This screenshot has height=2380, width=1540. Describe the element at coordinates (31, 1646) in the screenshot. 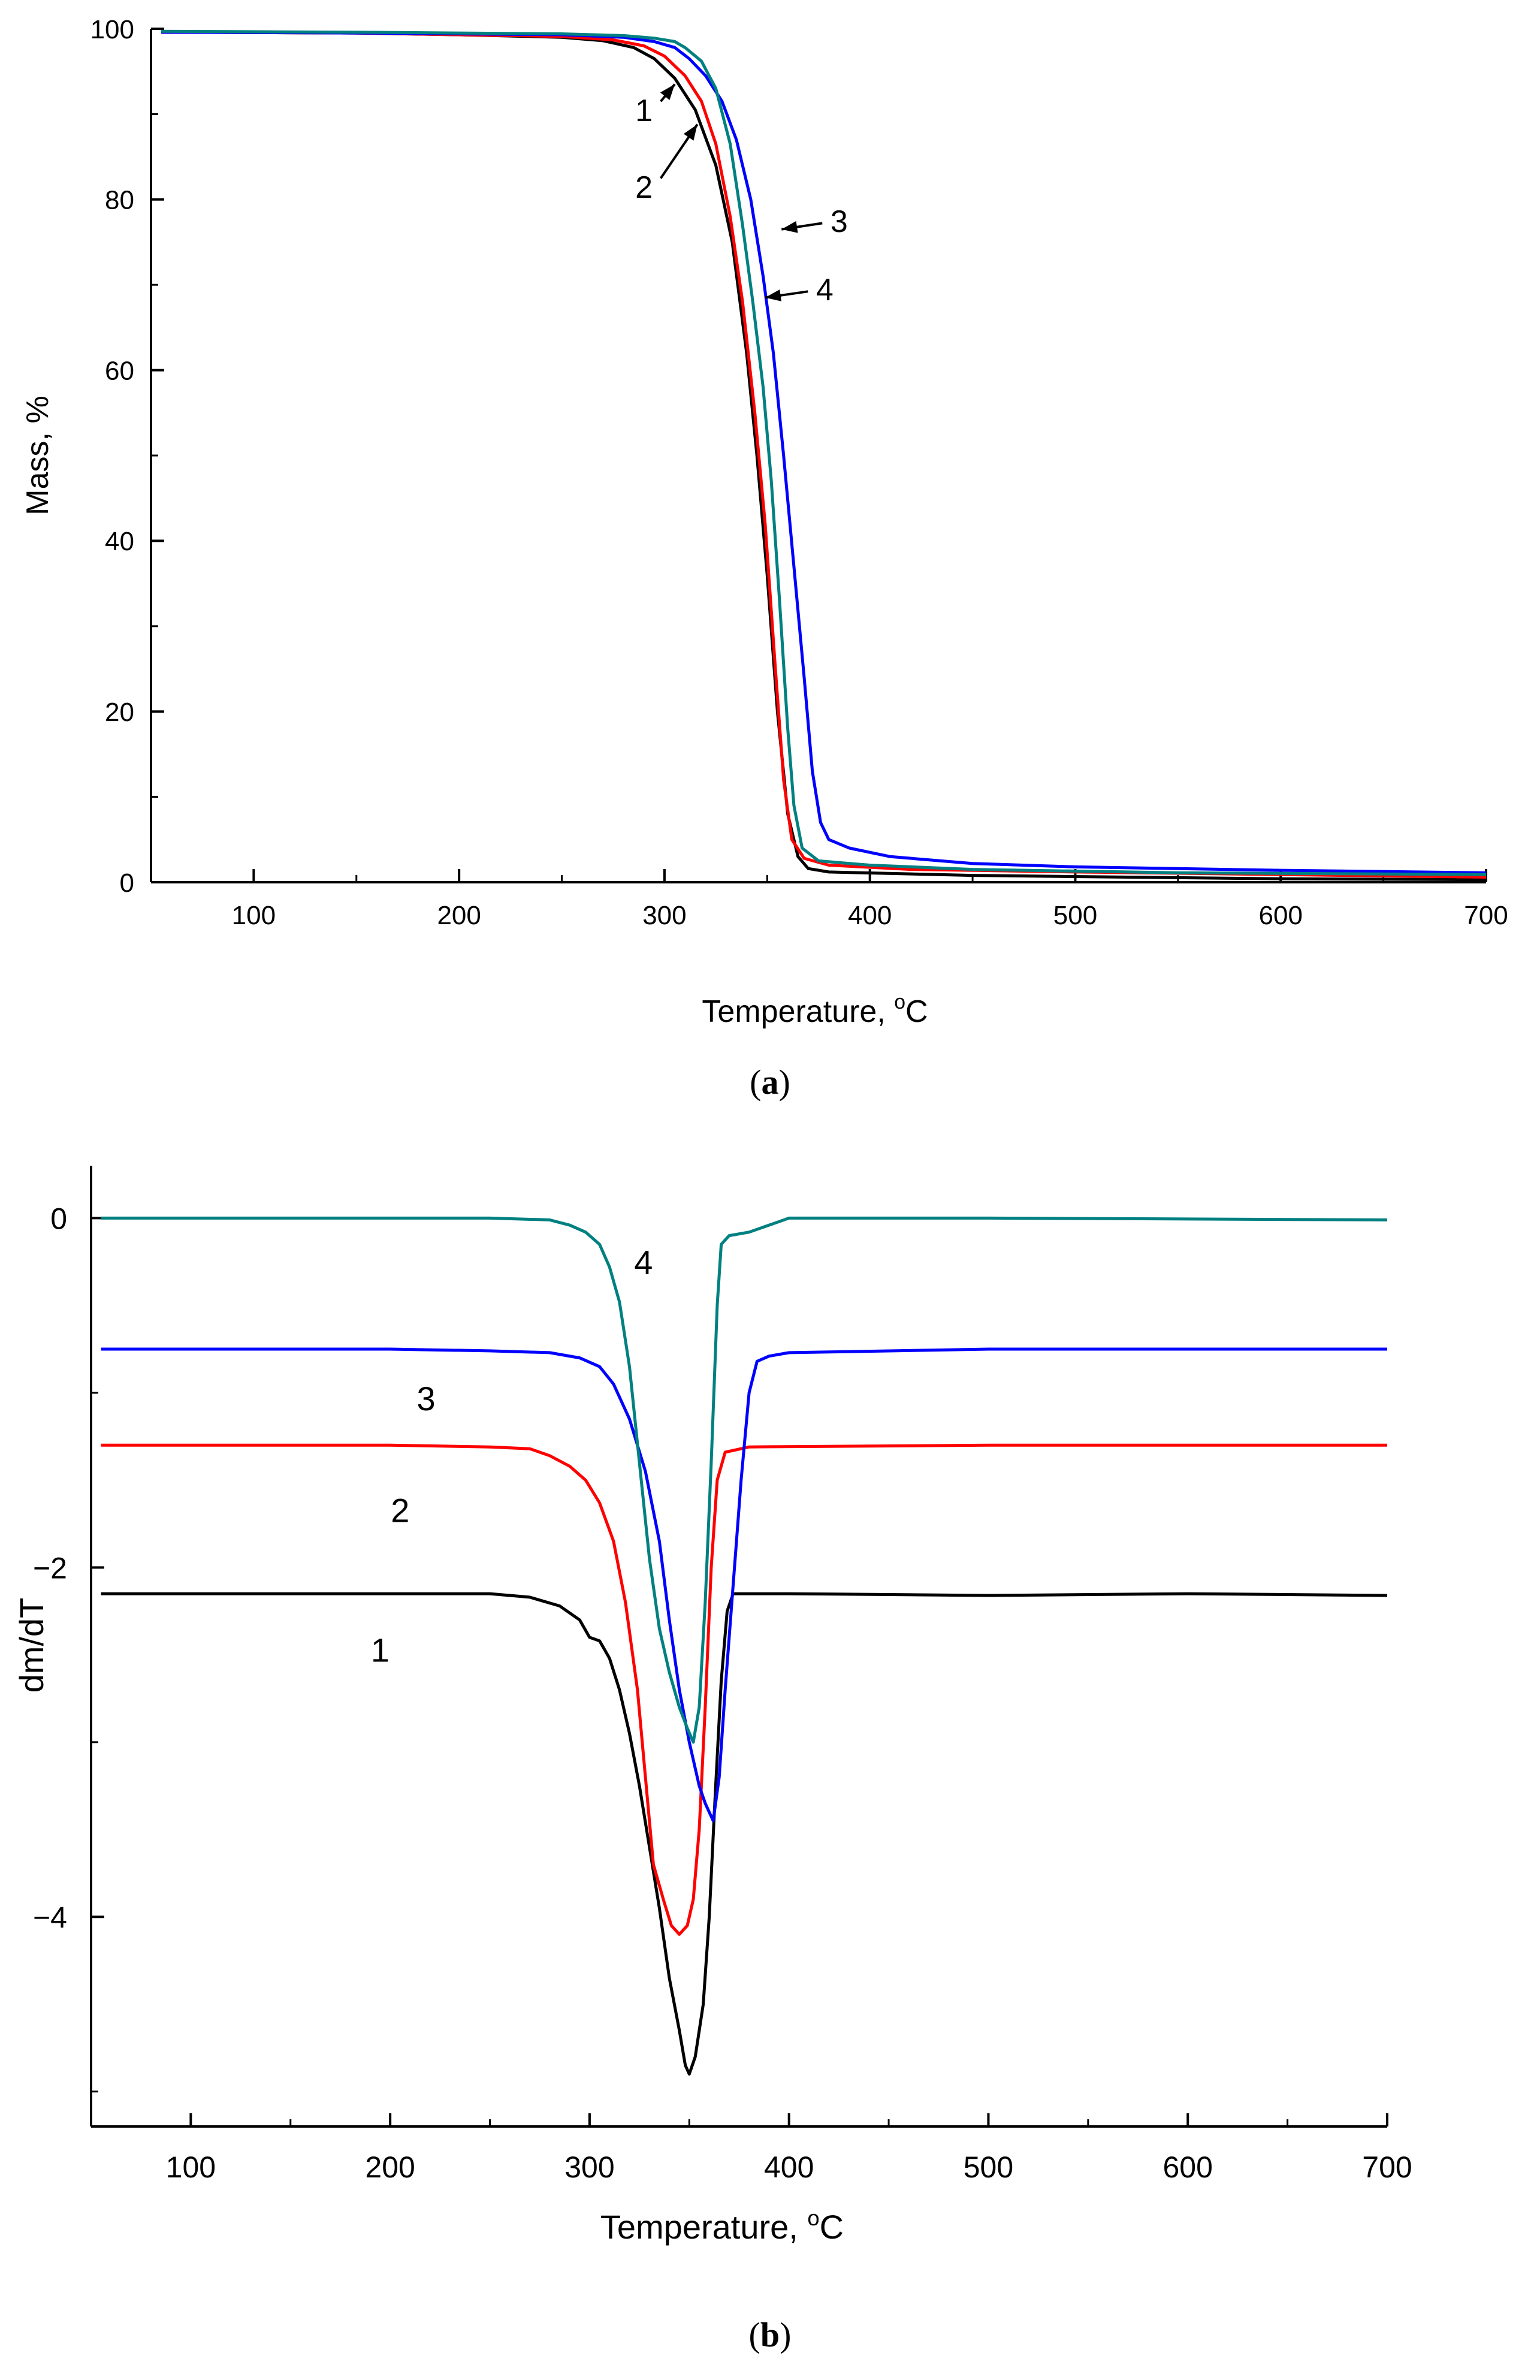

I see `y-axis-title: dm/dT` at that location.